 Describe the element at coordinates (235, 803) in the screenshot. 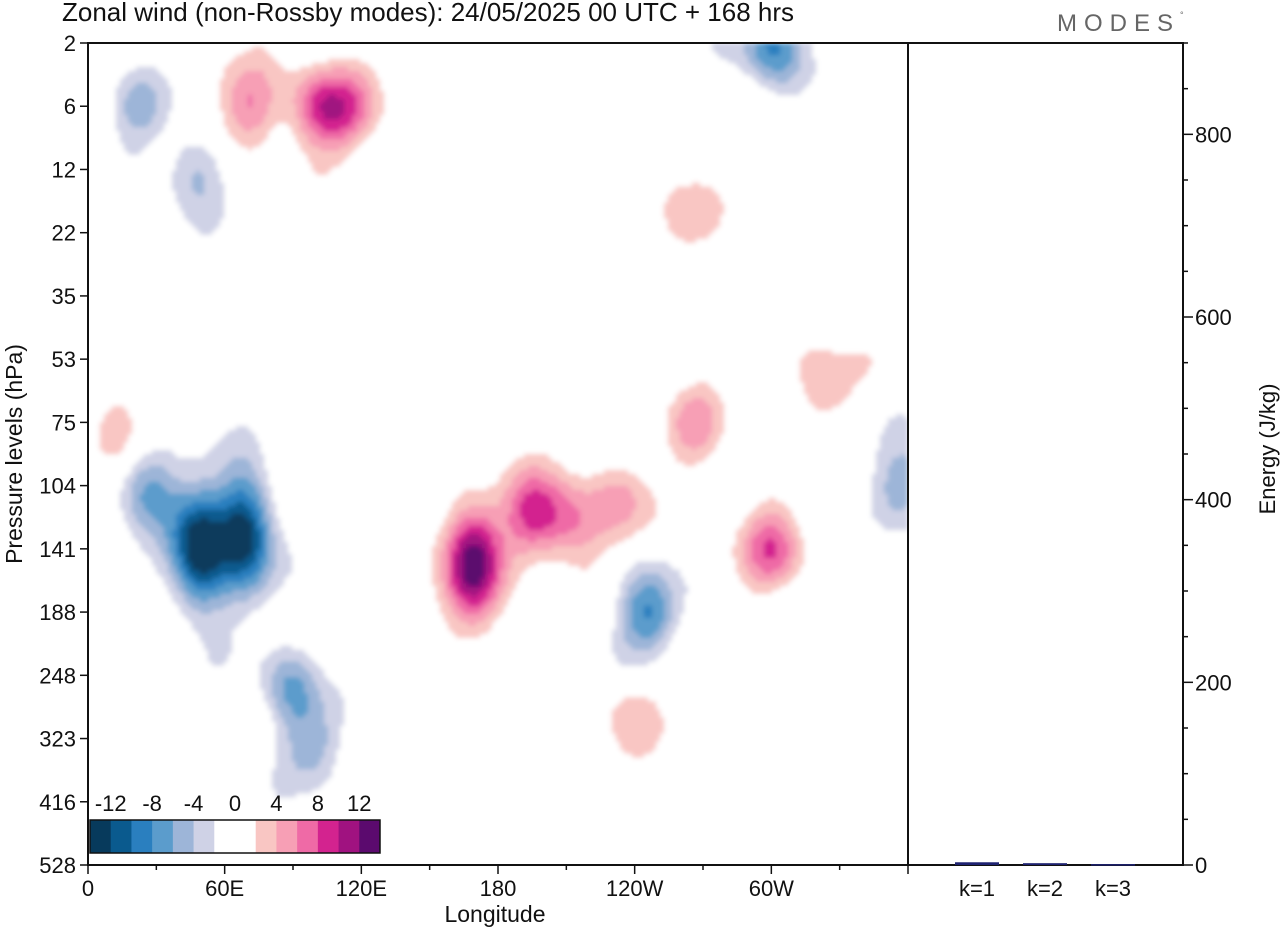

I see `colorbar-label: 0` at that location.